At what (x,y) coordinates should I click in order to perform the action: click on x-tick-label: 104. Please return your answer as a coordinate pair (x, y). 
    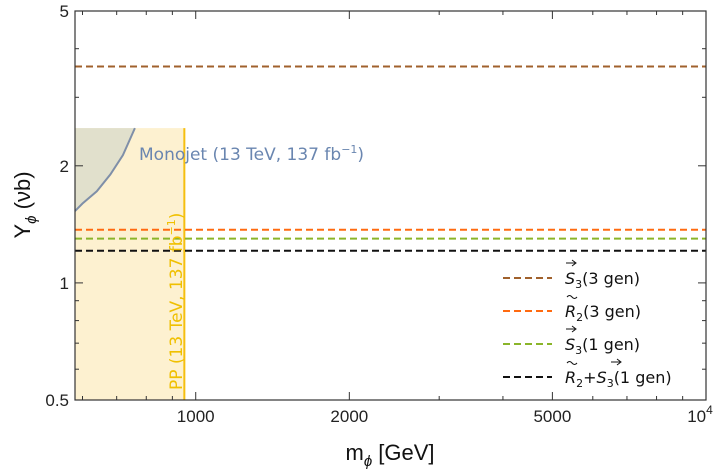
    Looking at the image, I should click on (700, 414).